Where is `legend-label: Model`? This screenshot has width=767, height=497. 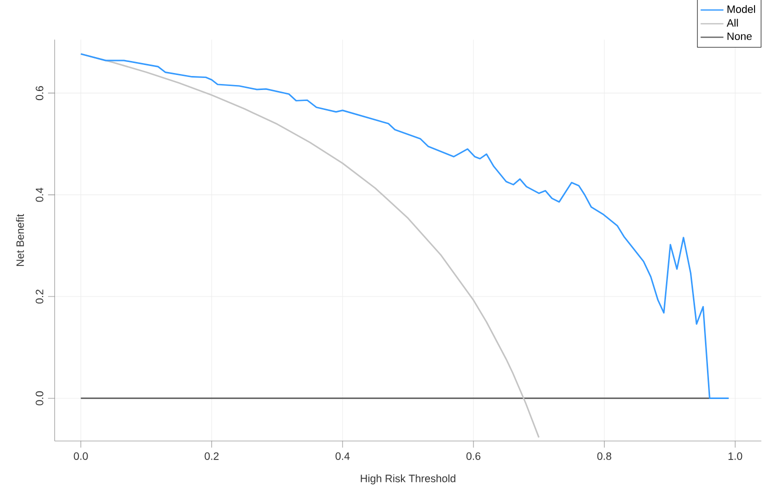
legend-label: Model is located at coordinates (742, 9).